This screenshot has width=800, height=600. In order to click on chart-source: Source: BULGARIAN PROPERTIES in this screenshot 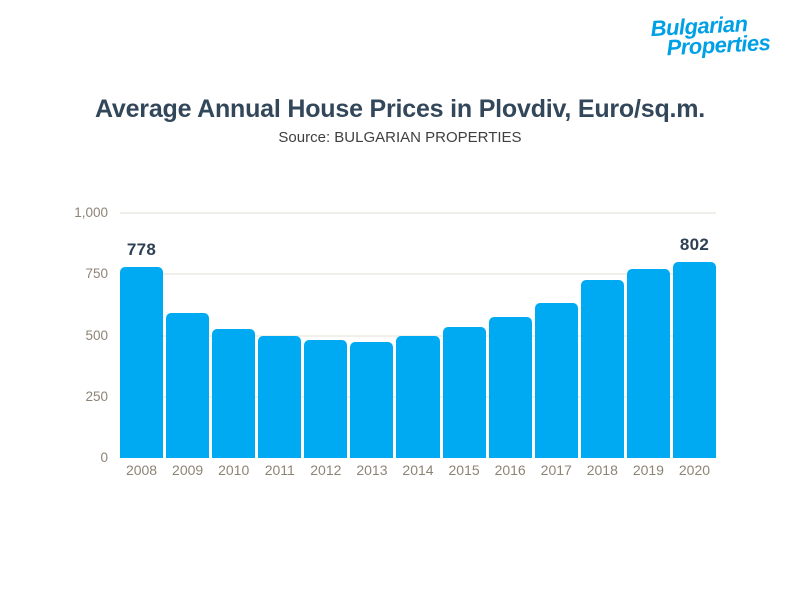, I will do `click(400, 137)`.